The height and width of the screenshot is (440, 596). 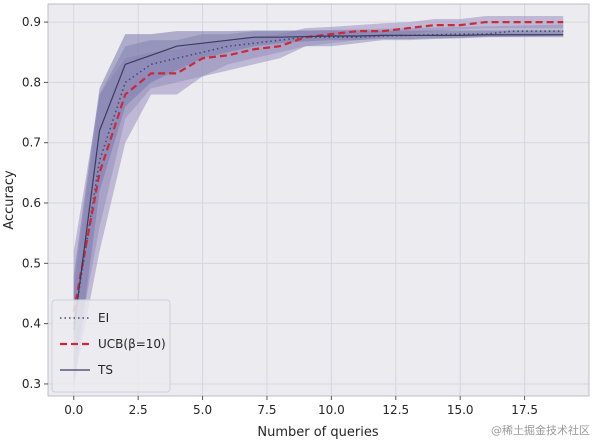 What do you see at coordinates (31, 384) in the screenshot?
I see `y-tick-label: 0.3` at bounding box center [31, 384].